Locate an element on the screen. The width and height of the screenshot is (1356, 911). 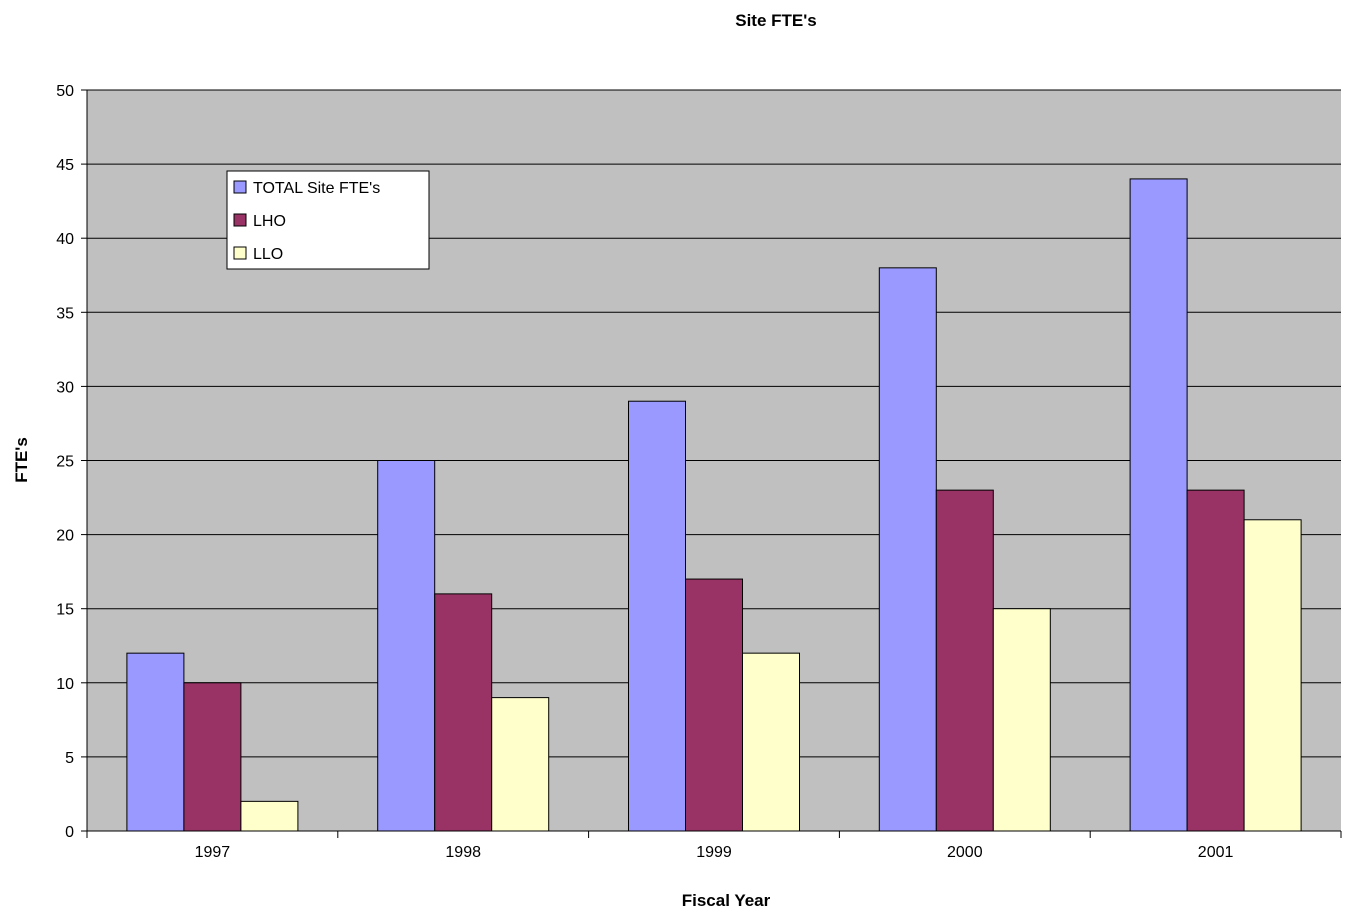
bar-lho-2001 is located at coordinates (1215, 660).